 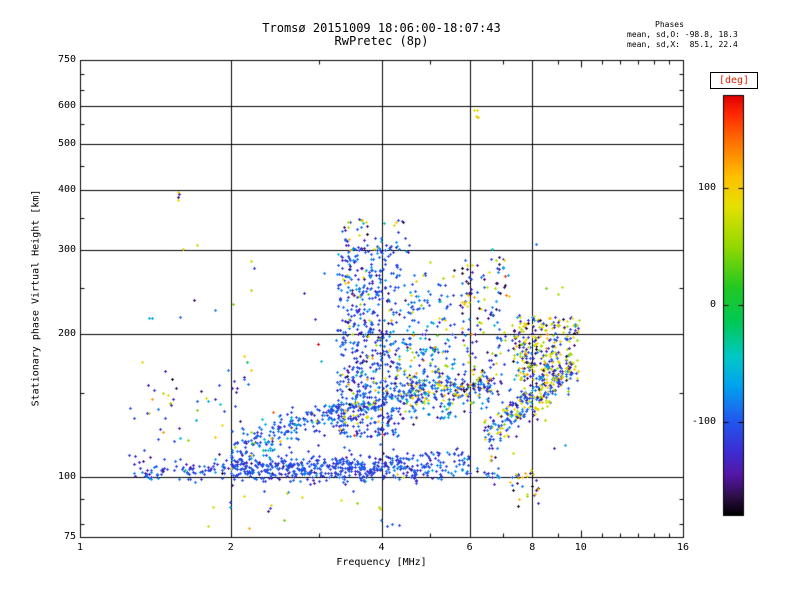 What do you see at coordinates (66, 143) in the screenshot?
I see `y-tick-label: 500` at bounding box center [66, 143].